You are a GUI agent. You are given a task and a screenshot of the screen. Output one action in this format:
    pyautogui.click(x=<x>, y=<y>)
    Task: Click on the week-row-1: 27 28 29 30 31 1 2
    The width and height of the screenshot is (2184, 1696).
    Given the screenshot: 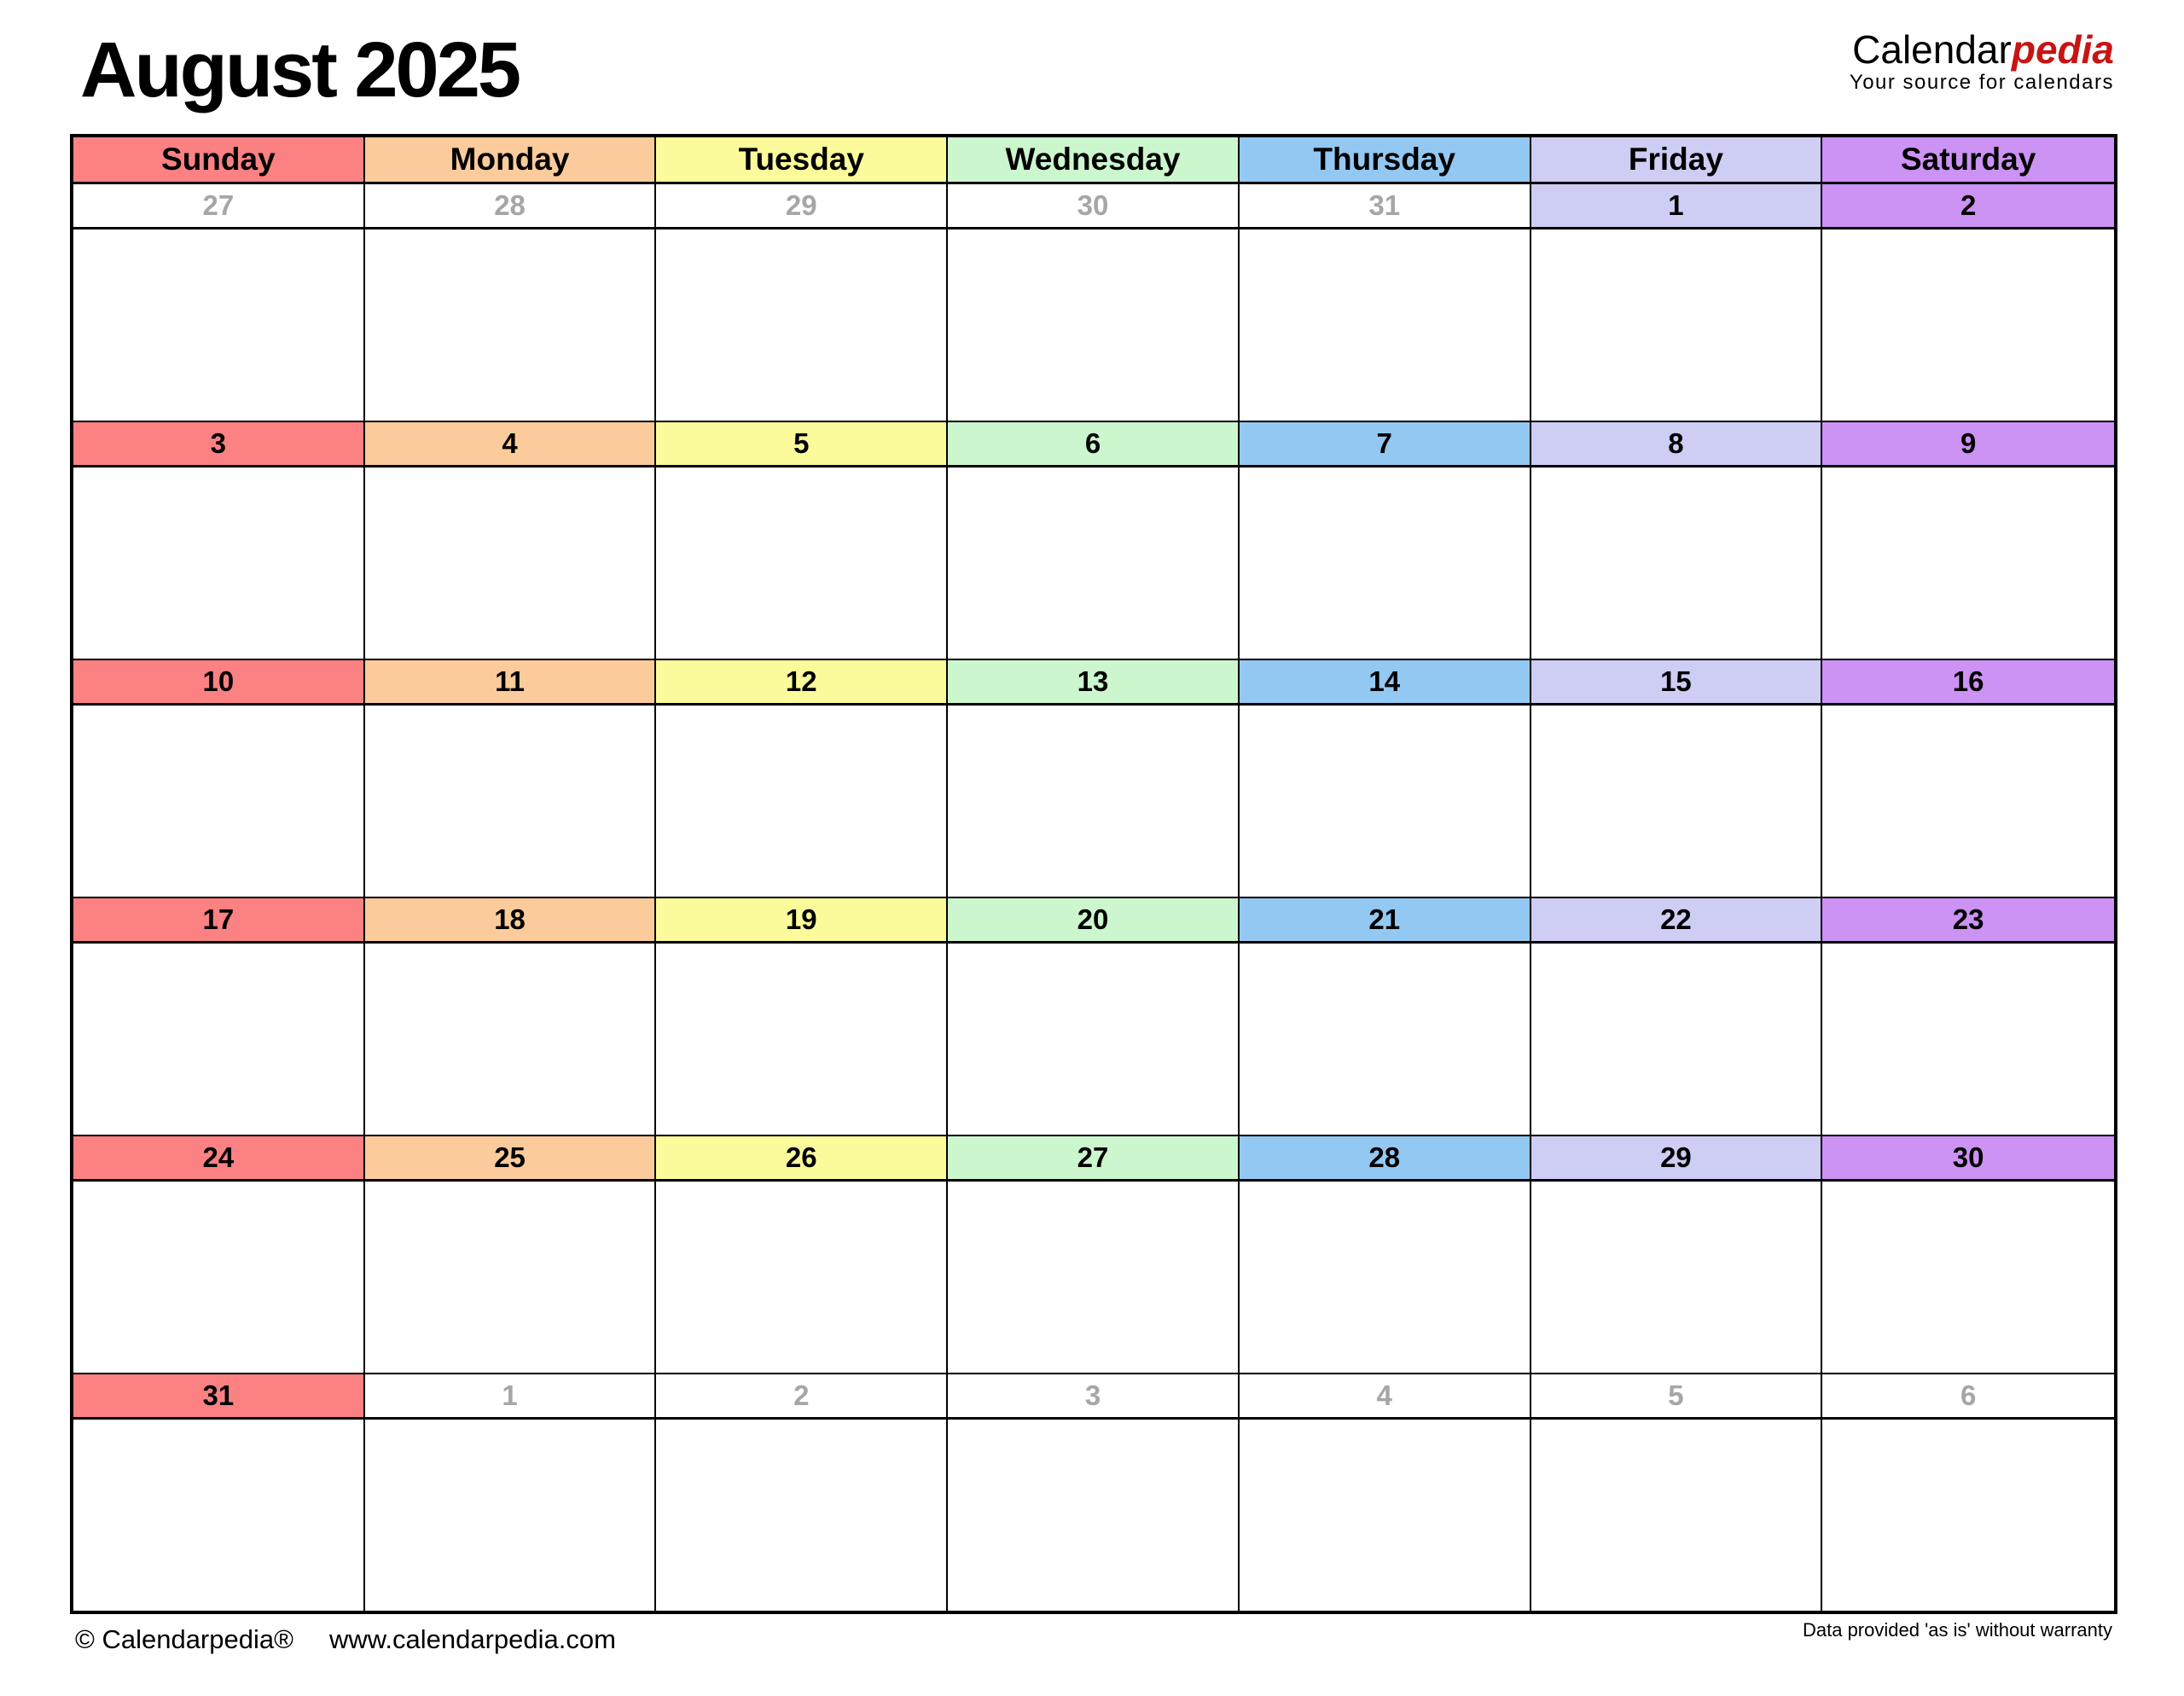 What is the action you would take?
    pyautogui.click(x=1094, y=303)
    